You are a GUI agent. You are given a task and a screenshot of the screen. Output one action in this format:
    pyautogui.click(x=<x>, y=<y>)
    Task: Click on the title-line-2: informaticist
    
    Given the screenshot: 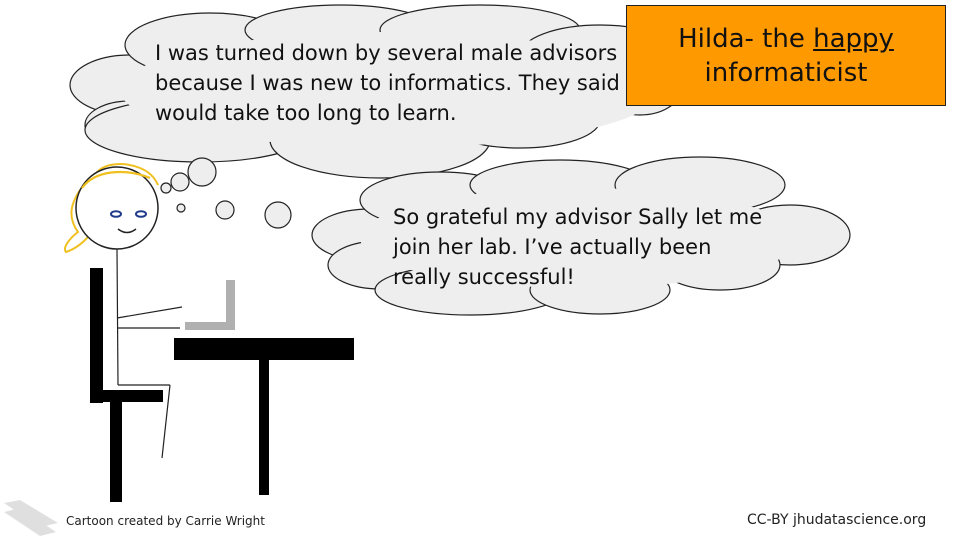 What is the action you would take?
    pyautogui.click(x=786, y=72)
    